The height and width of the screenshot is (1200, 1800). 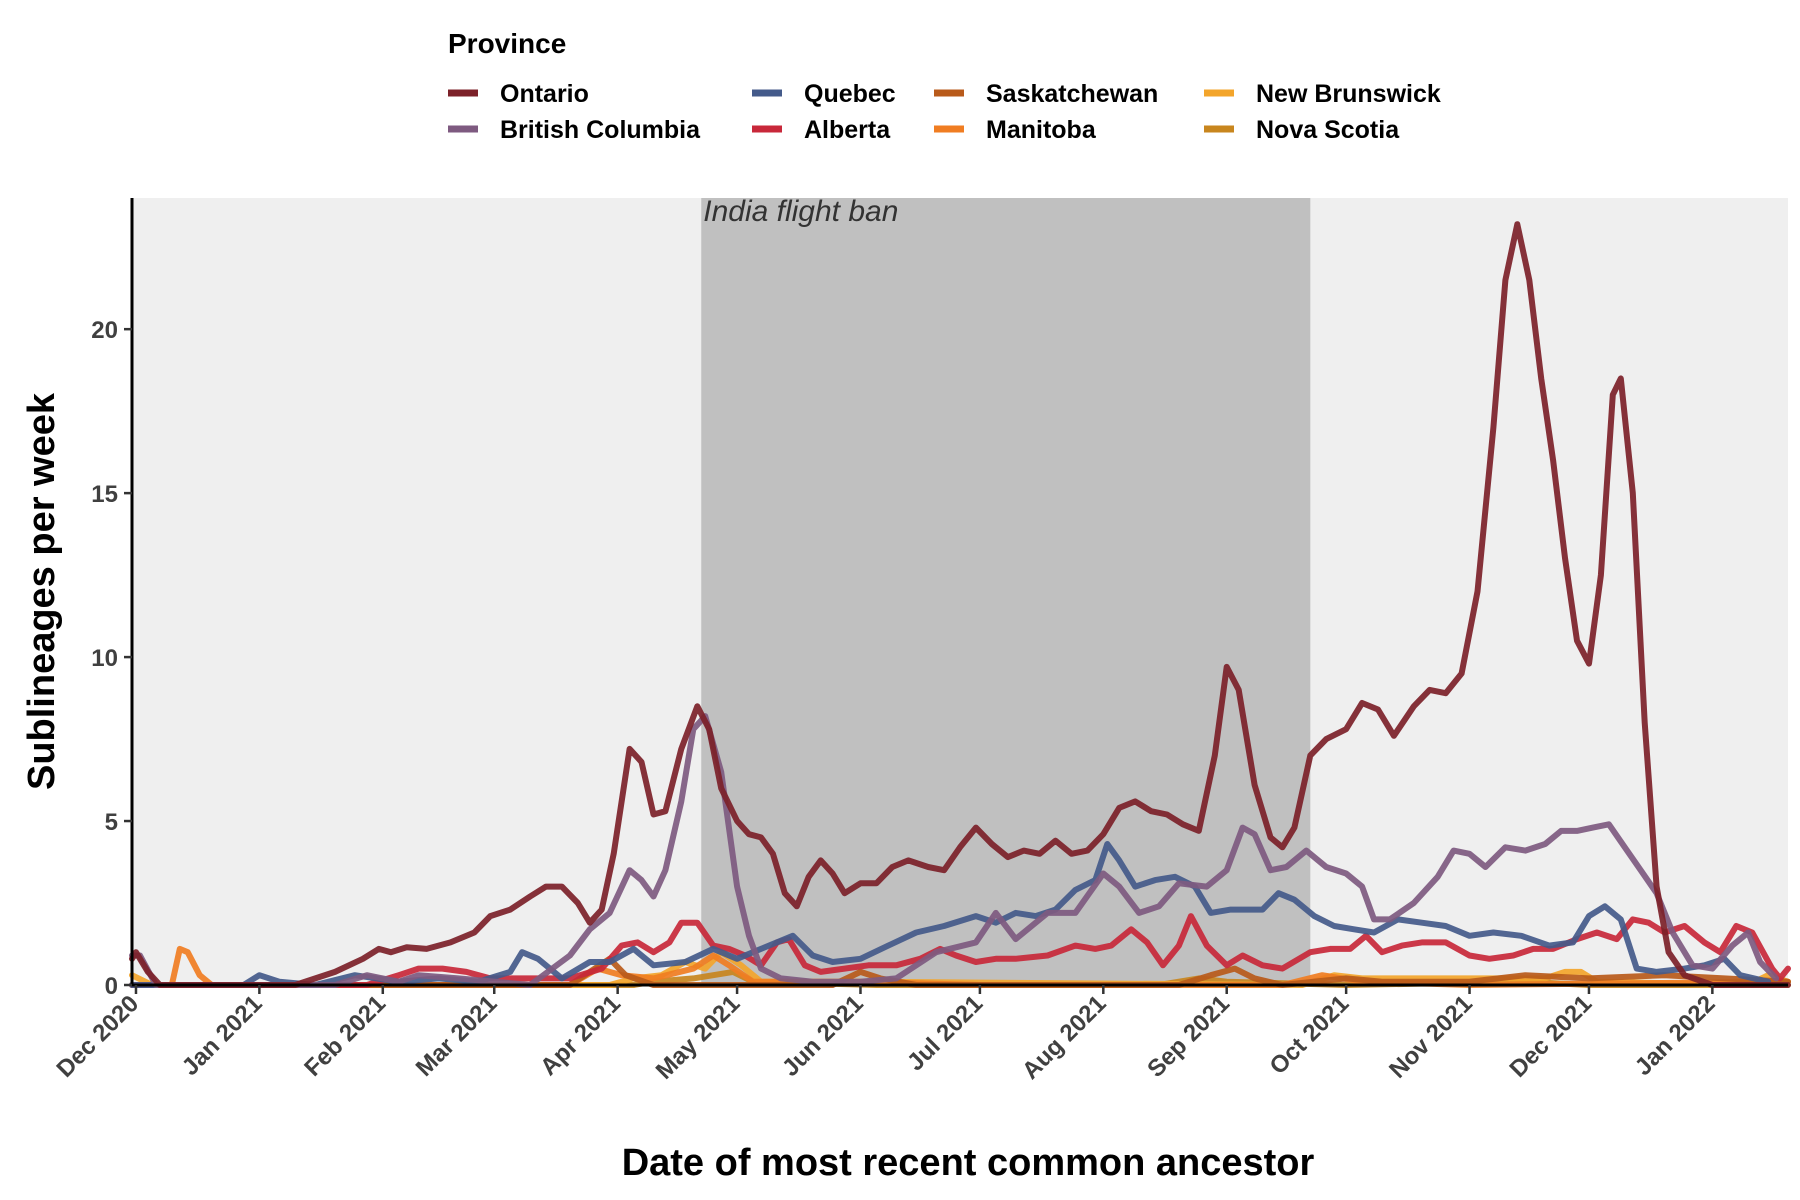 I want to click on x-tick-label: Apr 2021, so click(x=580, y=1035).